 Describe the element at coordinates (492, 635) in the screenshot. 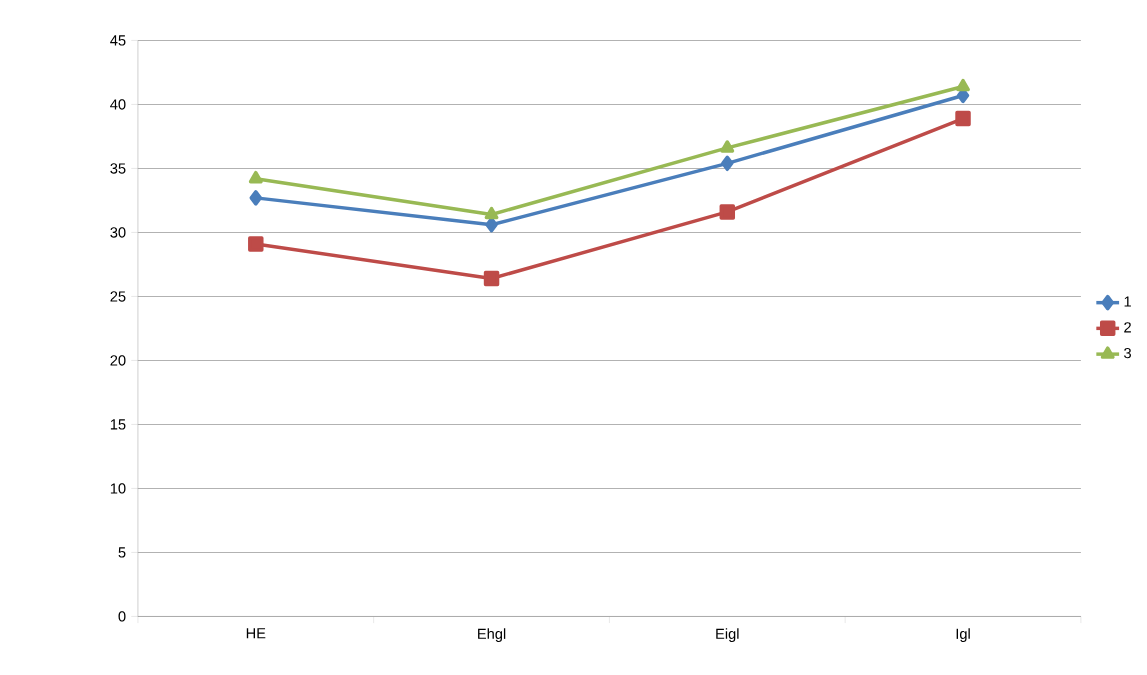

I see `x-tick-label: Ehgl` at that location.